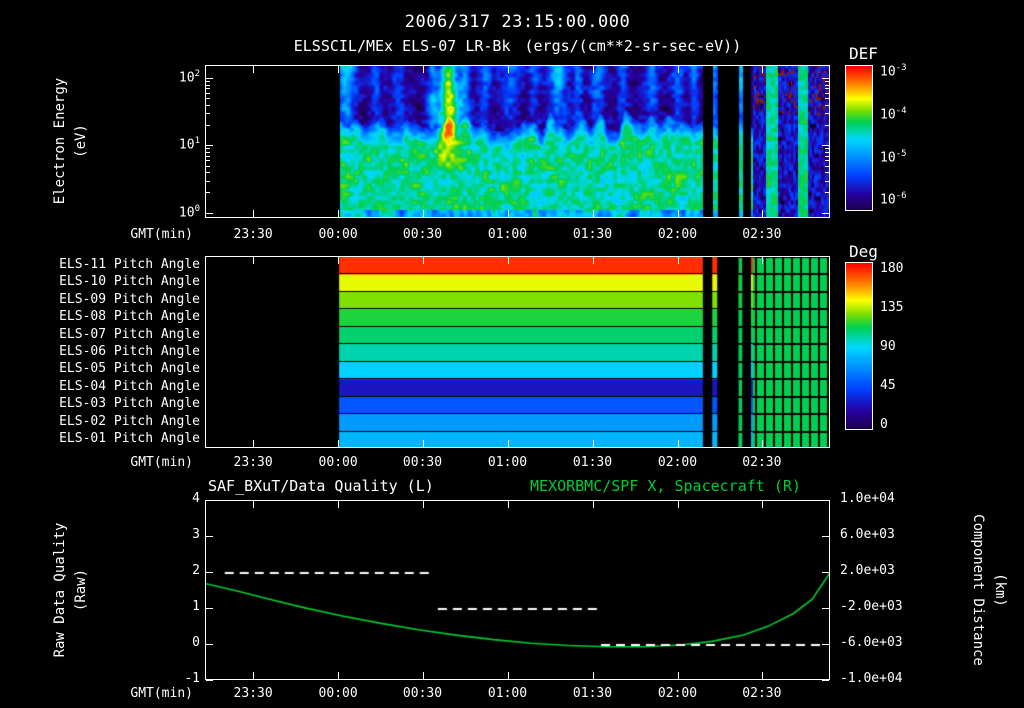 This screenshot has height=708, width=1024. I want to click on right-axis-tick-label: 6.0e+03, so click(867, 534).